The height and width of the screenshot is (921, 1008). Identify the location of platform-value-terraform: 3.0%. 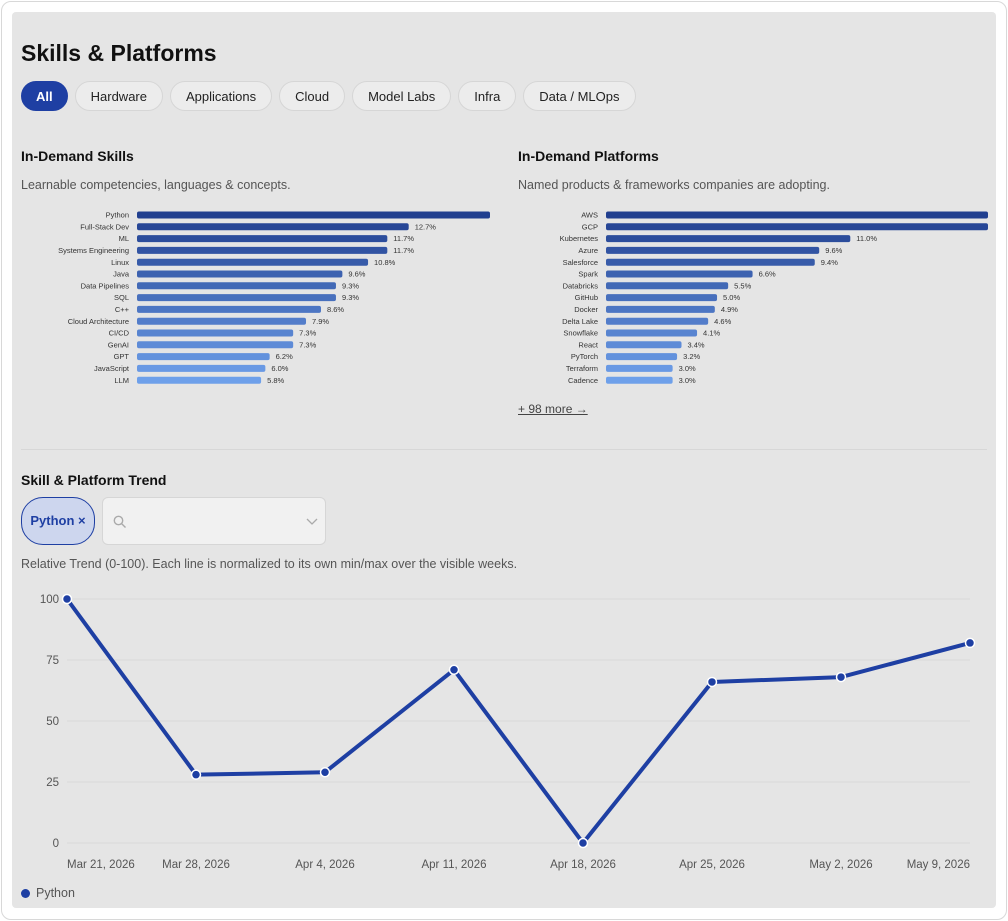
(687, 368).